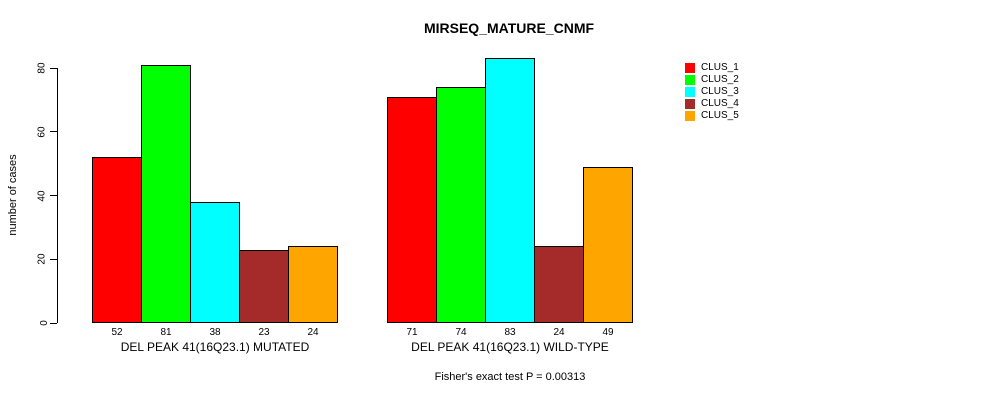 The width and height of the screenshot is (990, 400). What do you see at coordinates (720, 79) in the screenshot?
I see `legend-label: CLUS_2` at bounding box center [720, 79].